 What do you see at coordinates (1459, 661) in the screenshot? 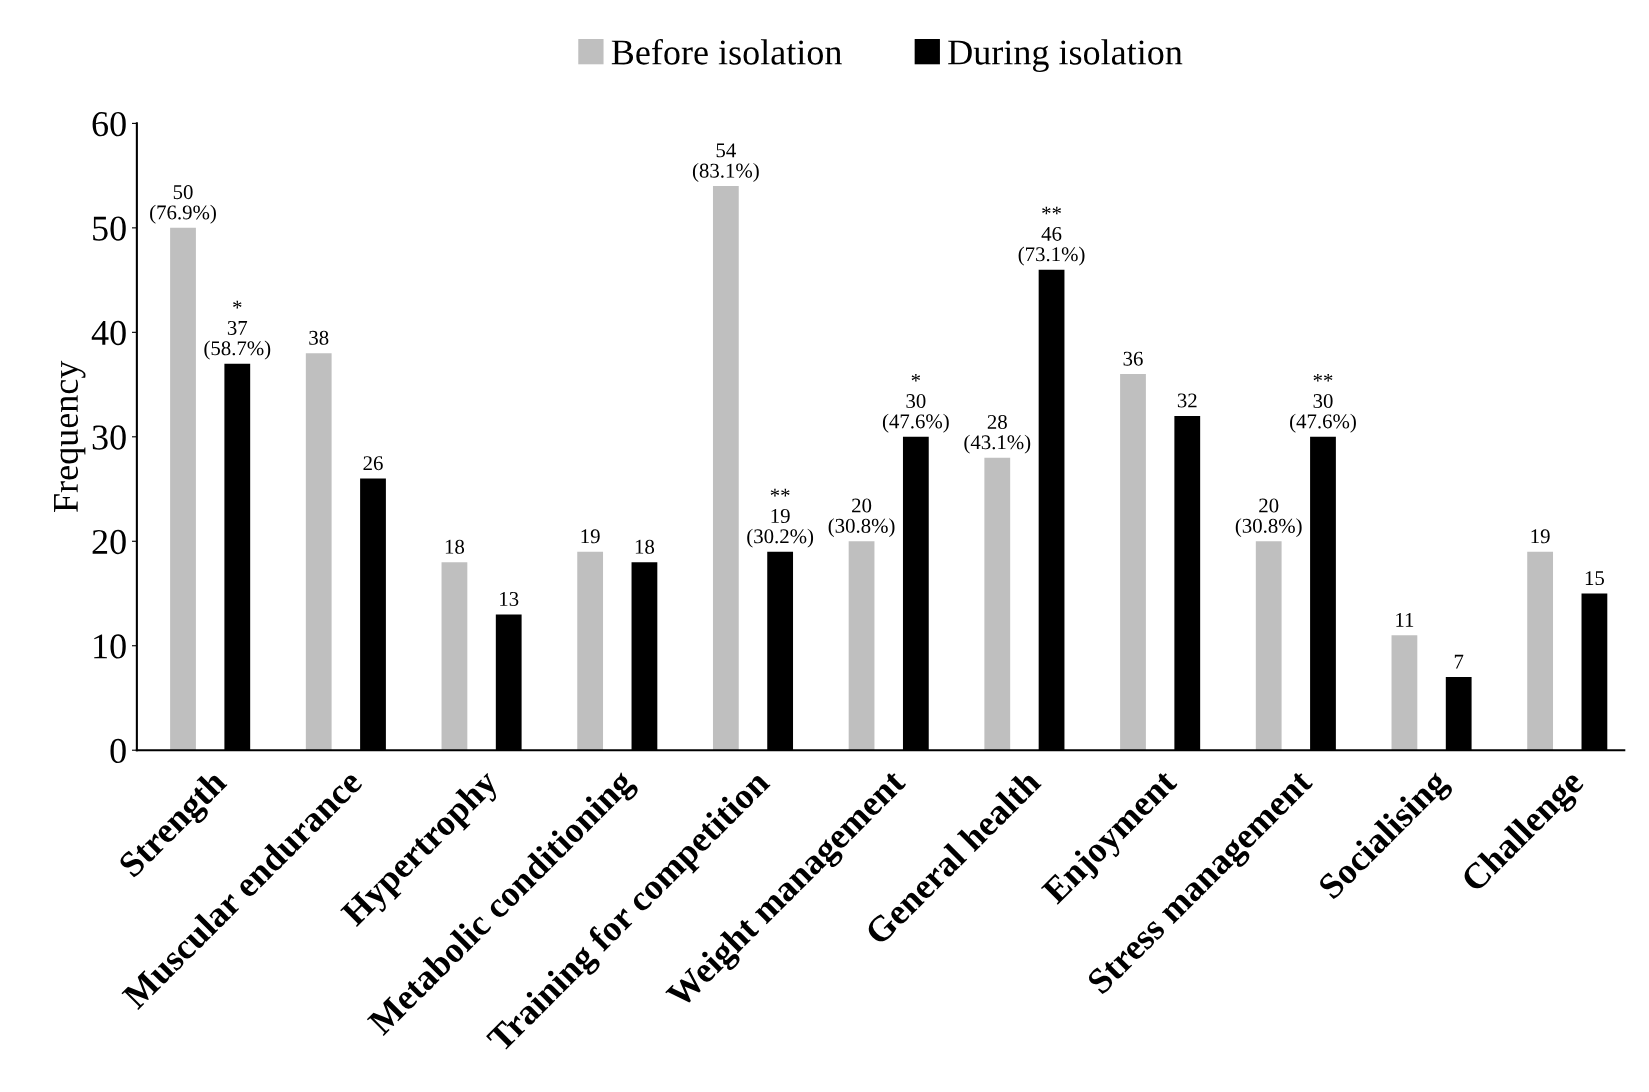
I see `data-label: 7` at bounding box center [1459, 661].